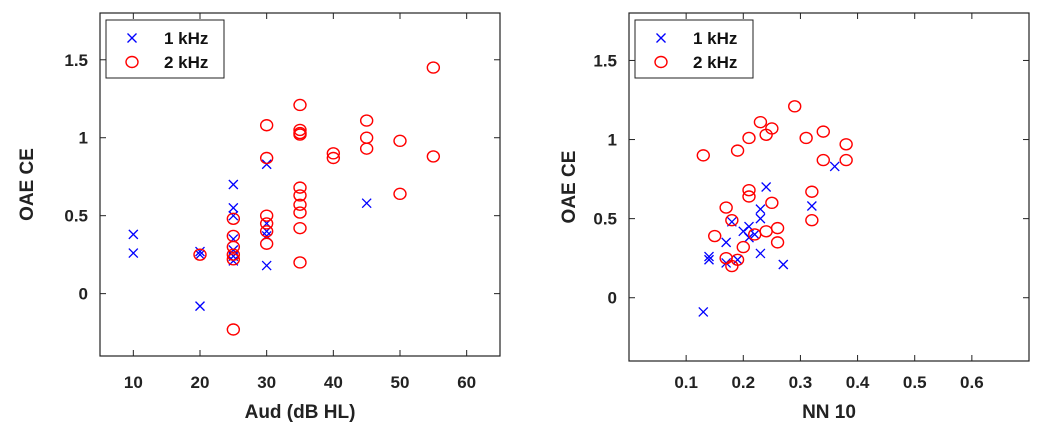  I want to click on x-tick-label: 30, so click(266, 382).